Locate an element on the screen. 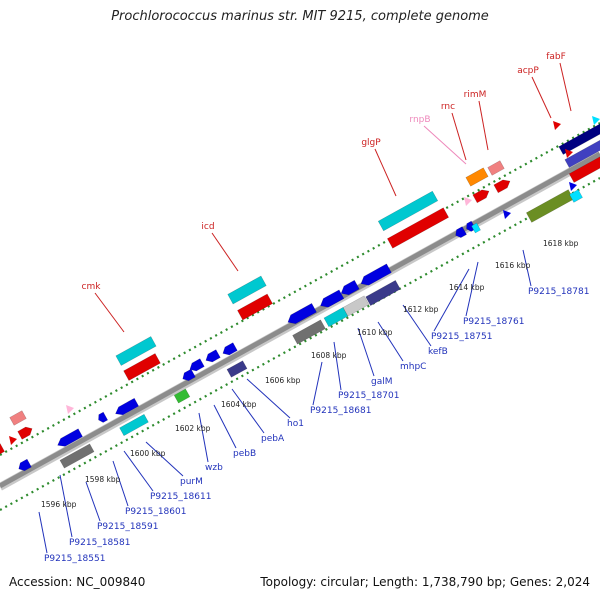  reverse-gene-label: P9215_18581 is located at coordinates (99, 543).